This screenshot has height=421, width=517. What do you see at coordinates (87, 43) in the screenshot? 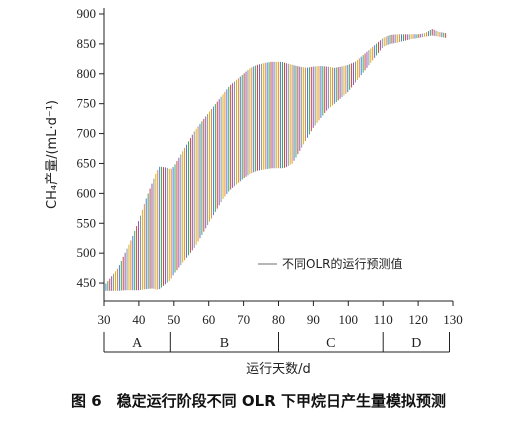
I see `y-tick-label-850: 850` at bounding box center [87, 43].